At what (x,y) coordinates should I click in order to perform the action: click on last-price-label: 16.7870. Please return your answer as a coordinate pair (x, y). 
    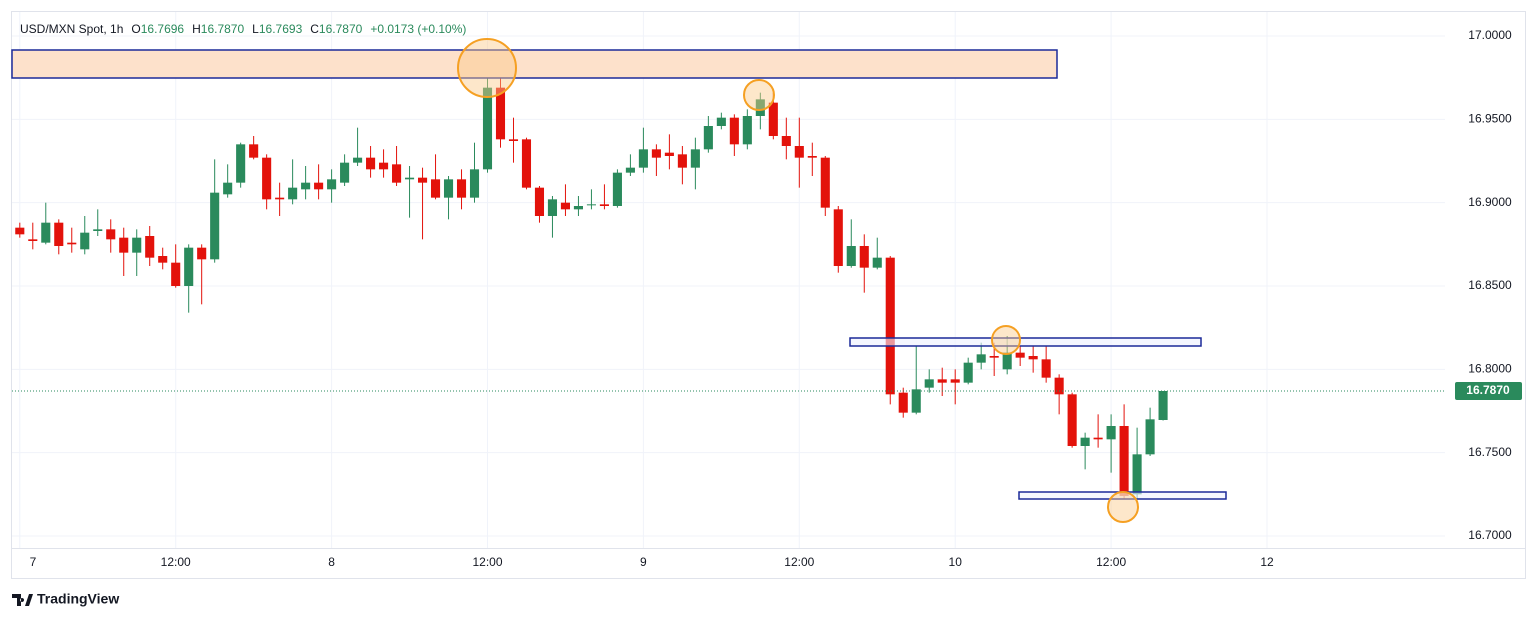
    Looking at the image, I should click on (1488, 390).